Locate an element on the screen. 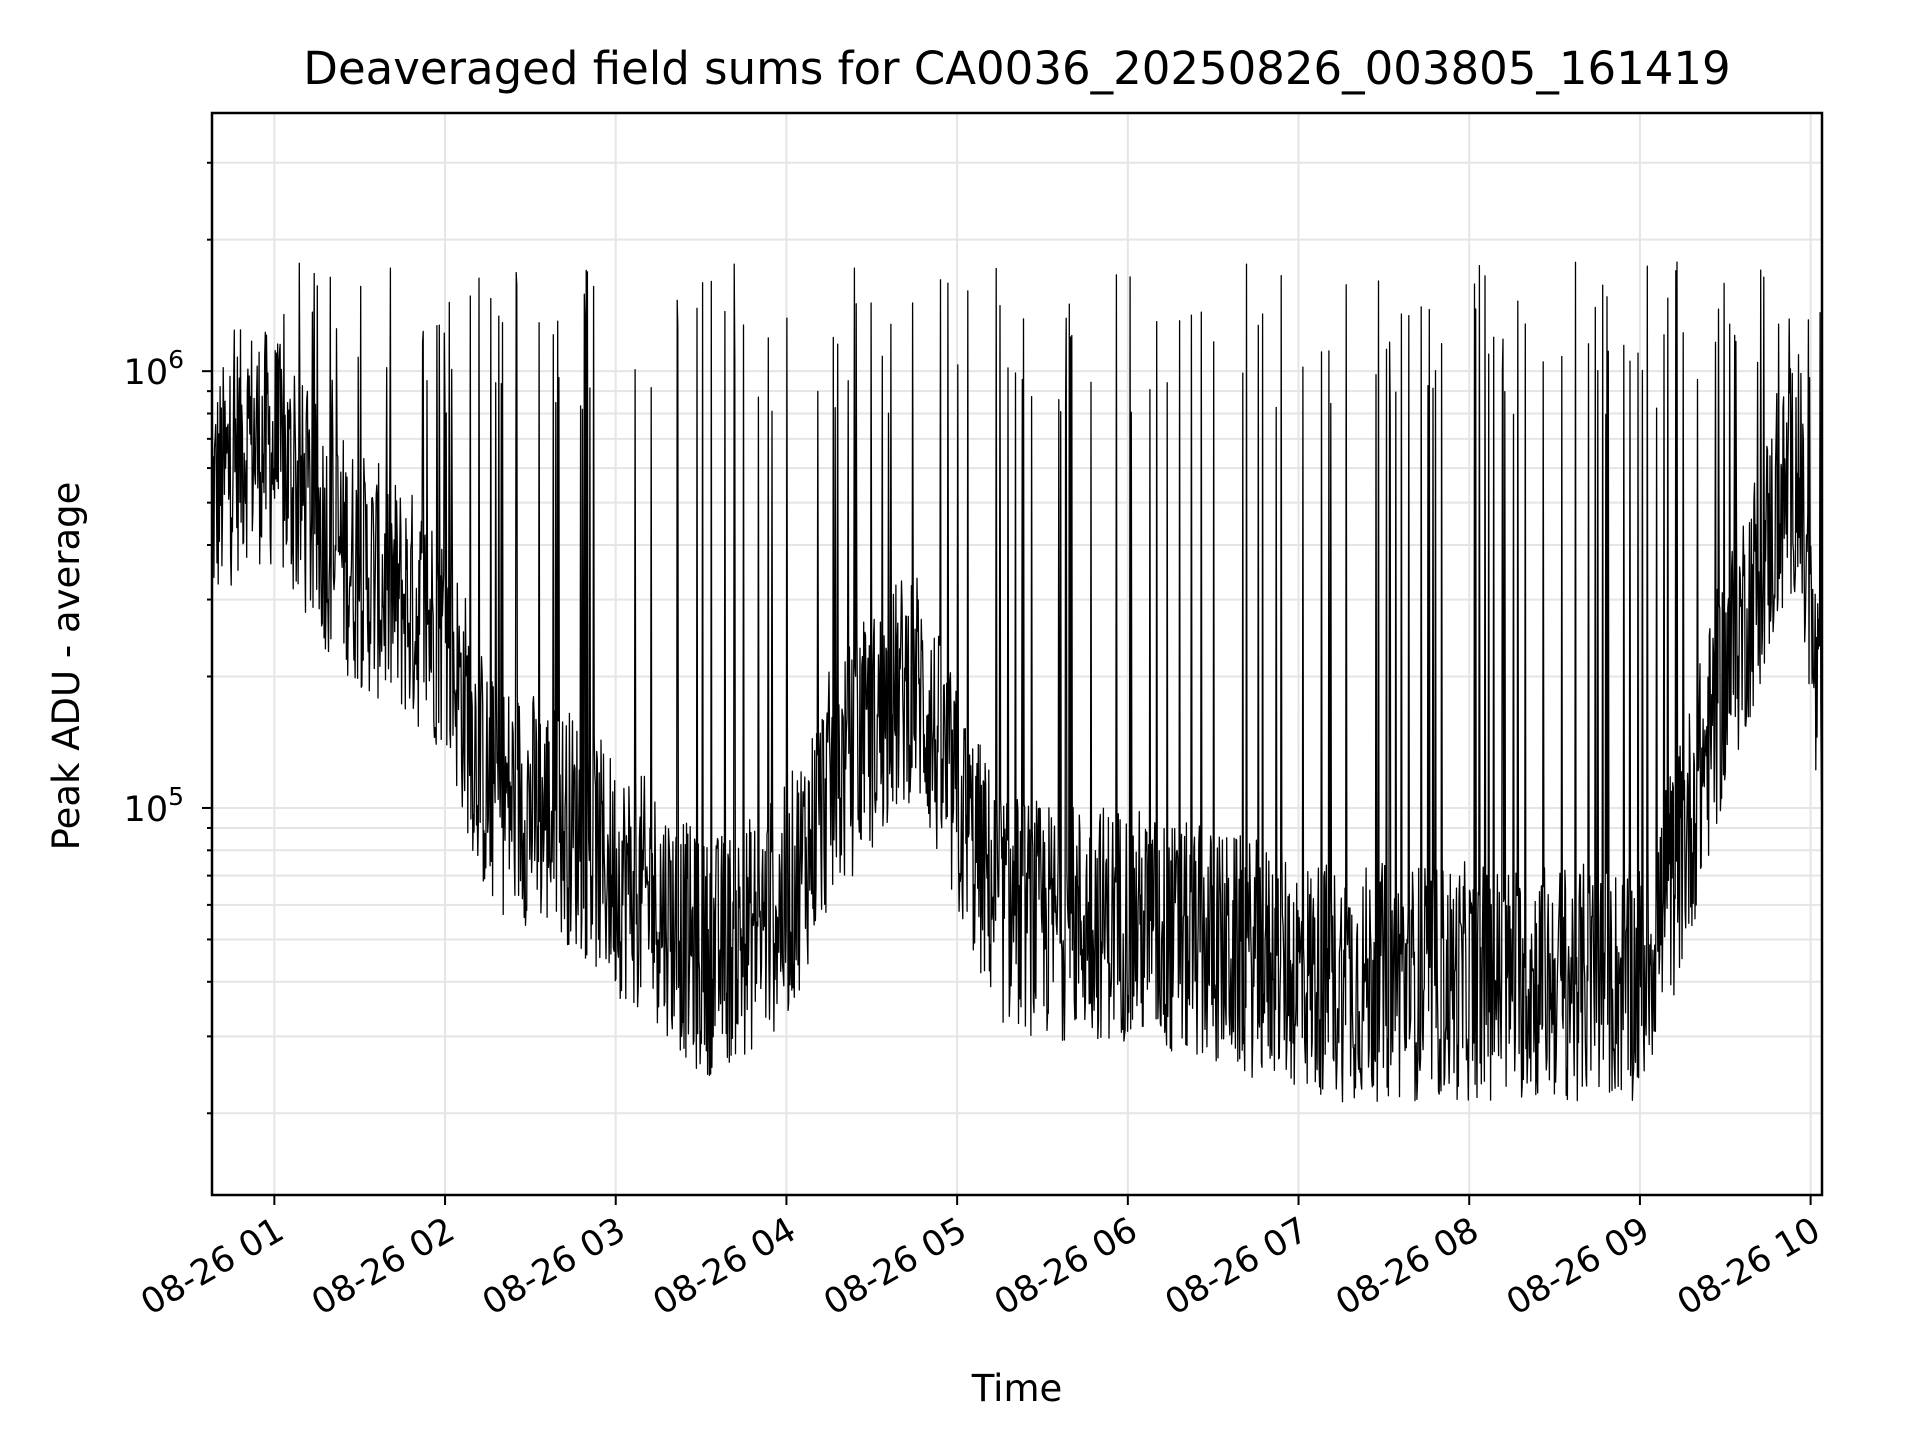  y-axis-label: Peak ADU - average is located at coordinates (66, 666).